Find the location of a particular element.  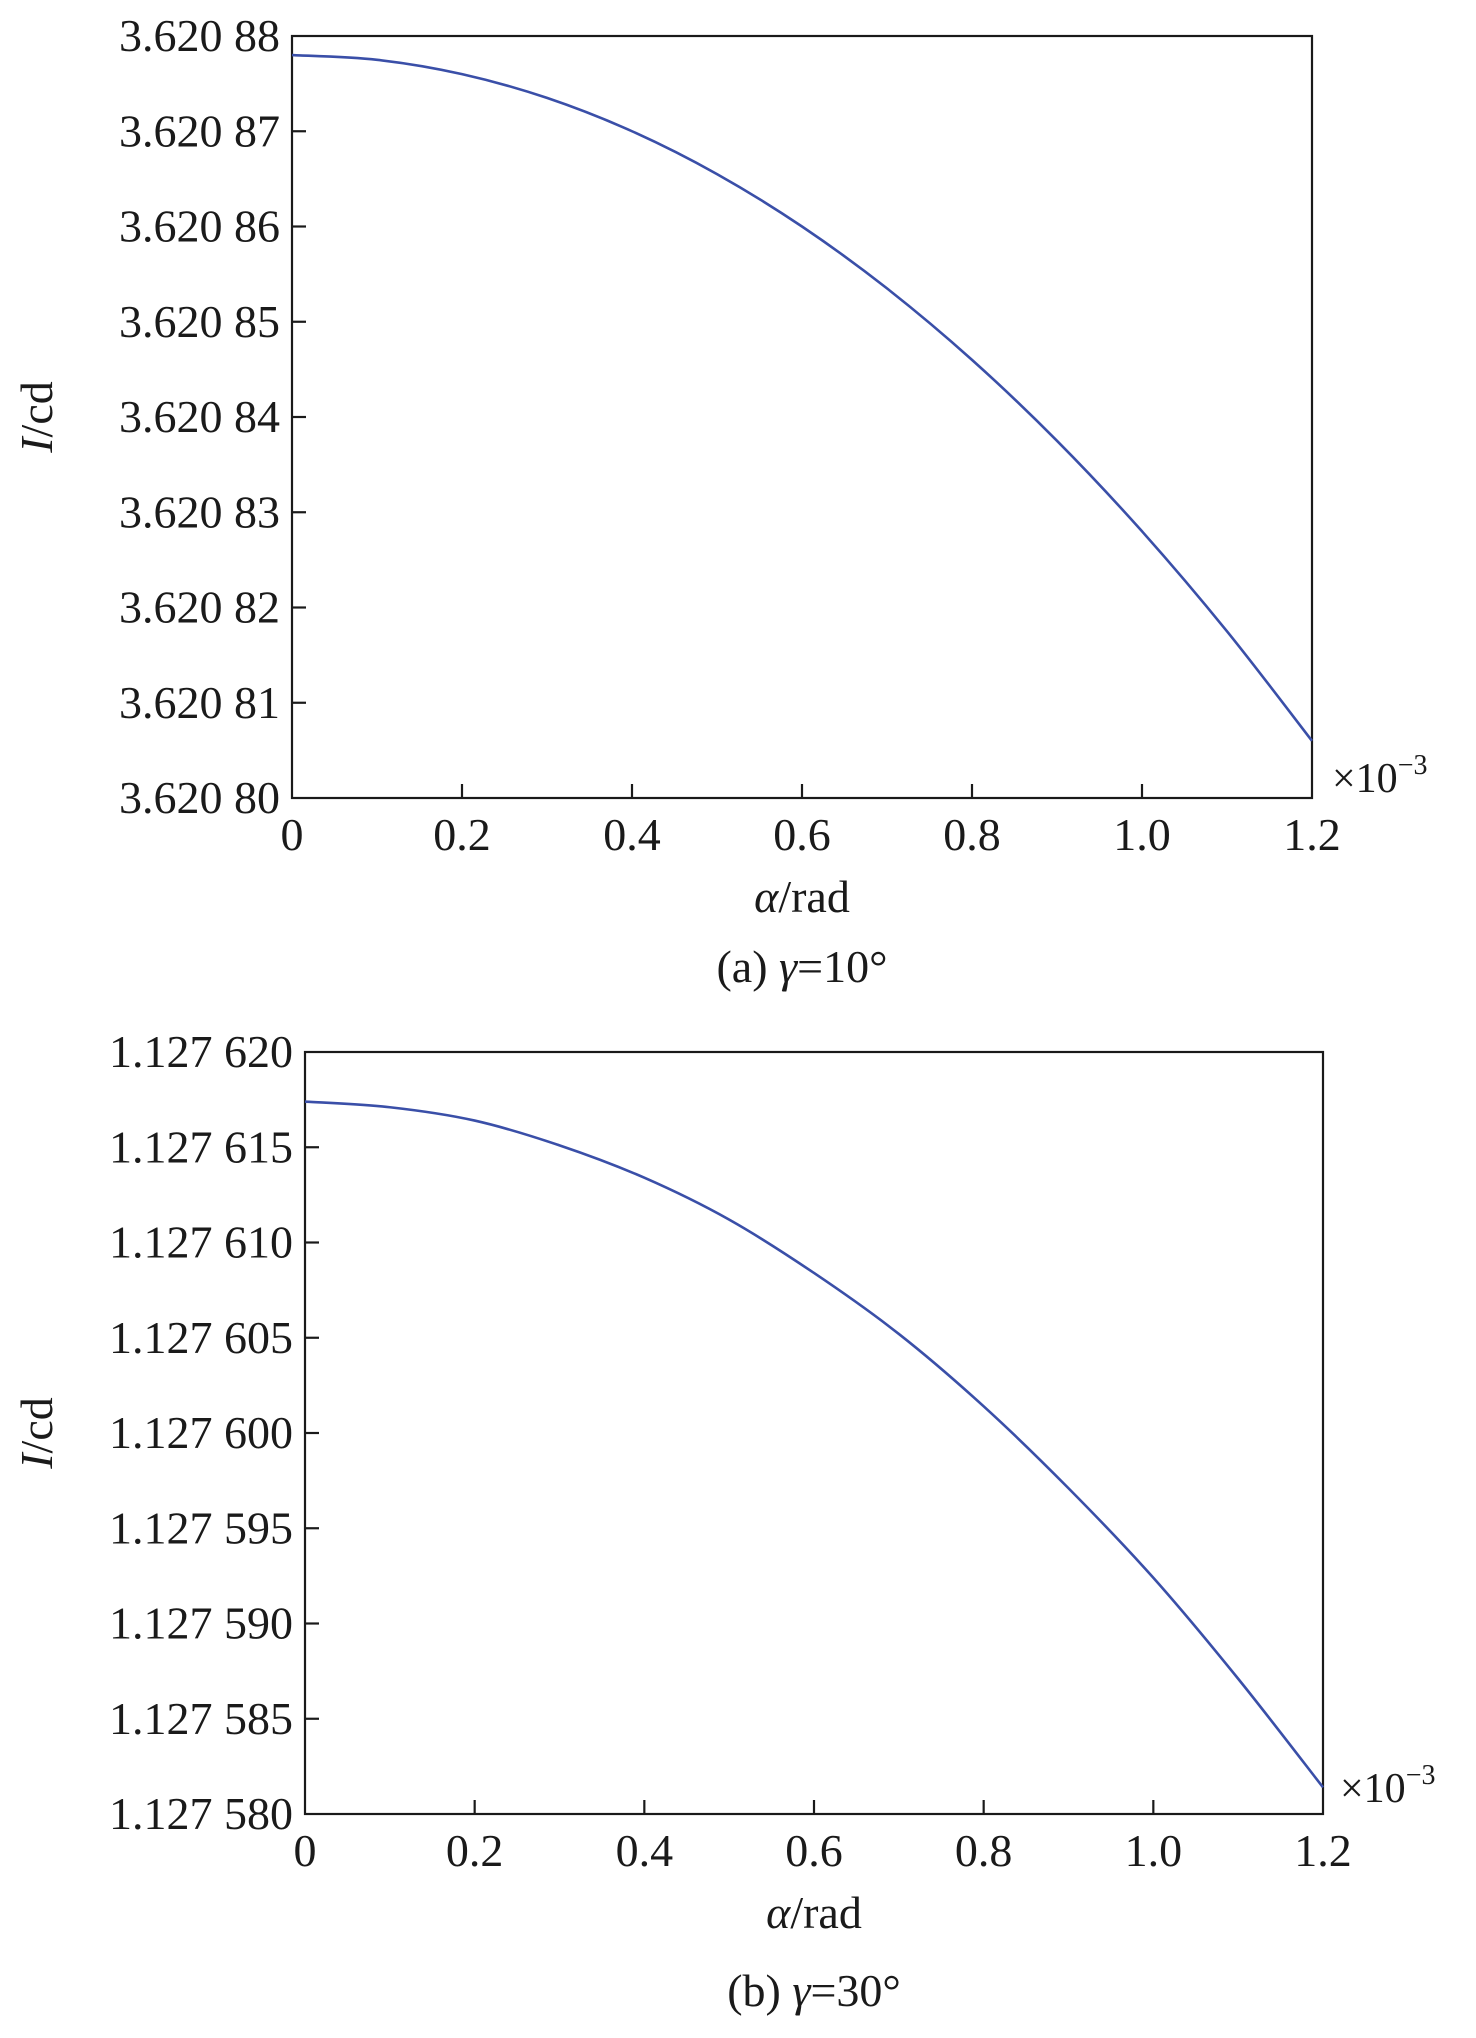

y-tick-label: 3.620 86 is located at coordinates (199, 226).